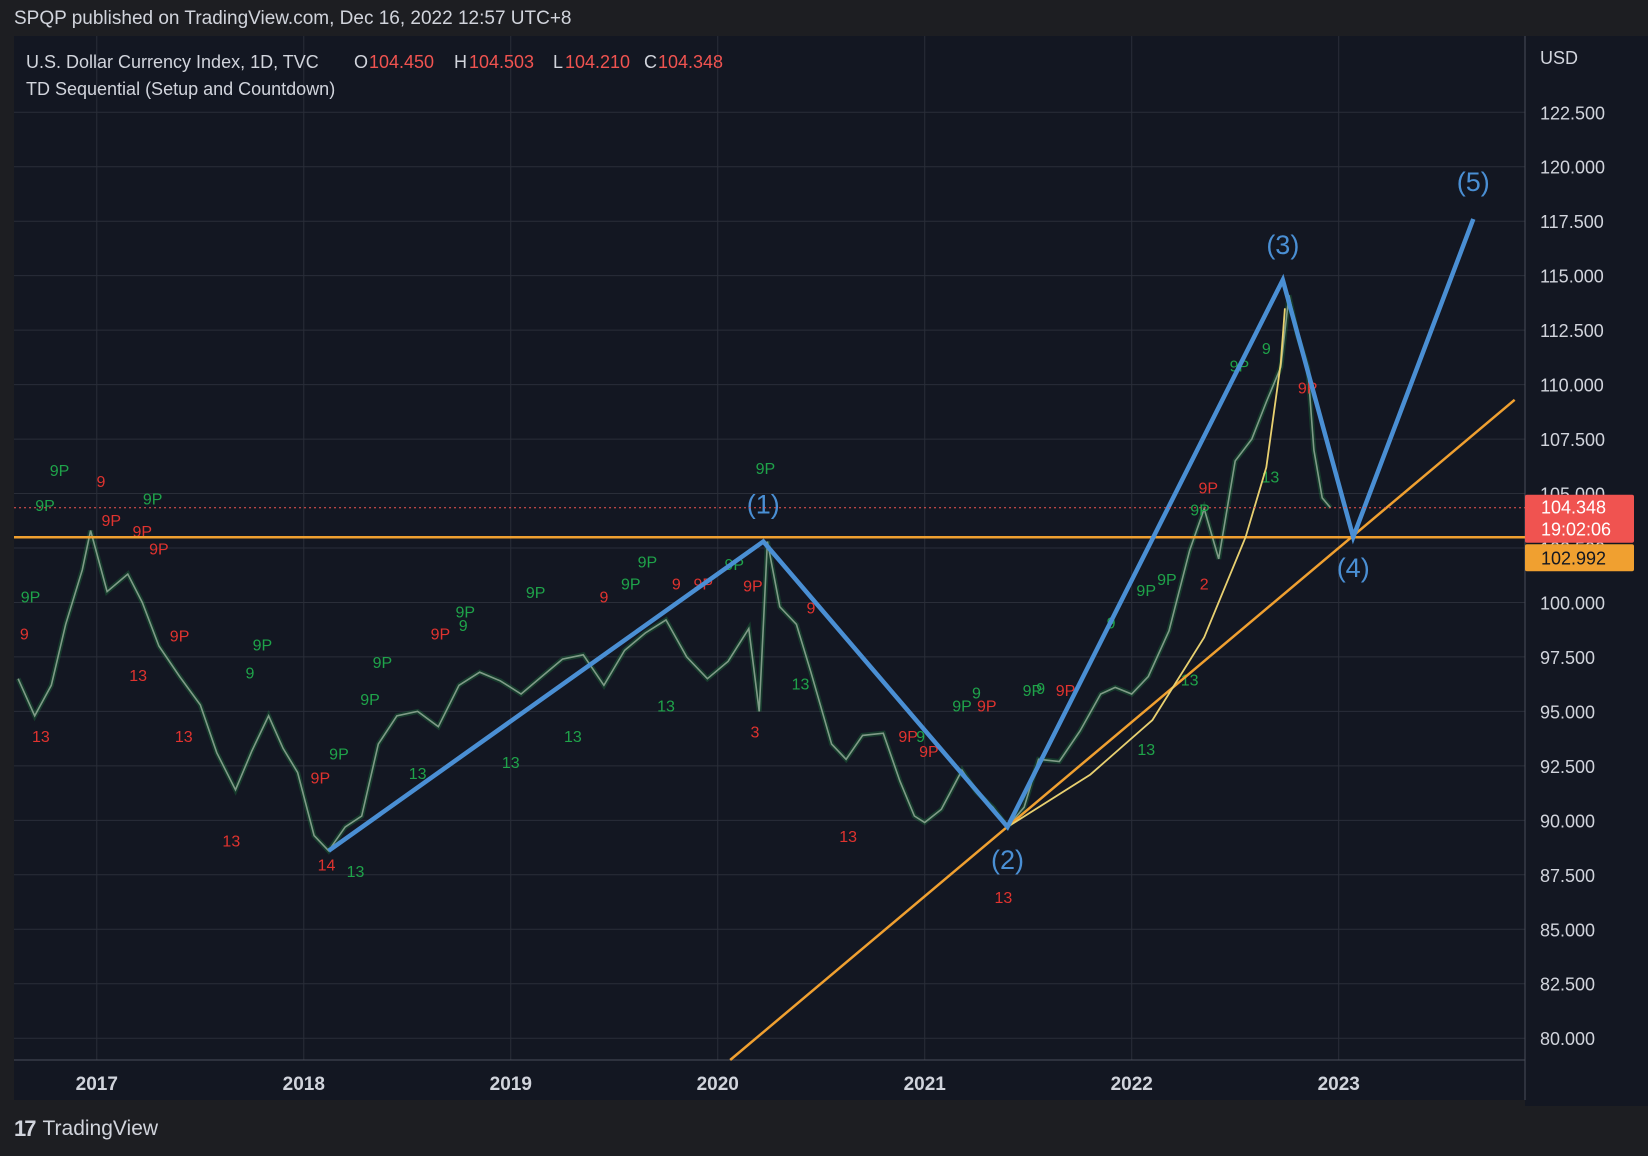  Describe the element at coordinates (1282, 245) in the screenshot. I see `elliott-wave-label: (3)` at that location.